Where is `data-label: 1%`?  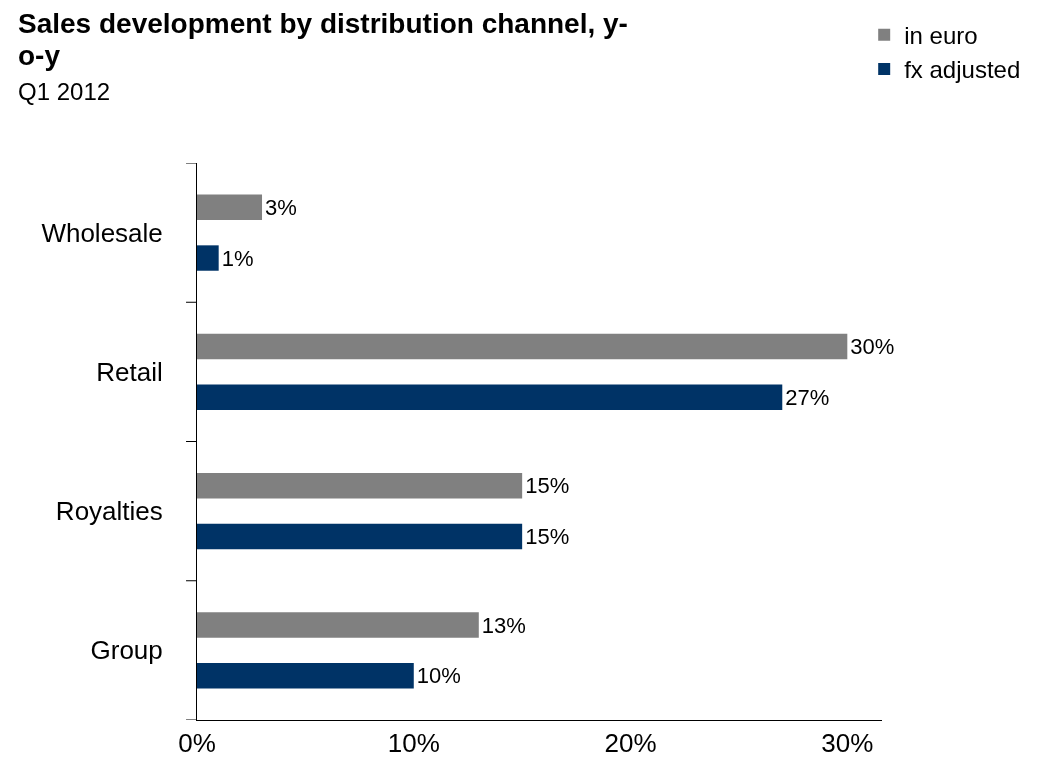 data-label: 1% is located at coordinates (237, 258).